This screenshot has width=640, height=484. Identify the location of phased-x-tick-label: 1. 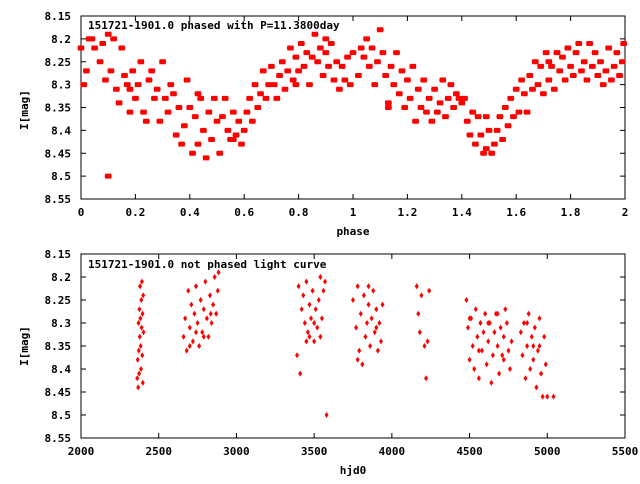
(353, 212).